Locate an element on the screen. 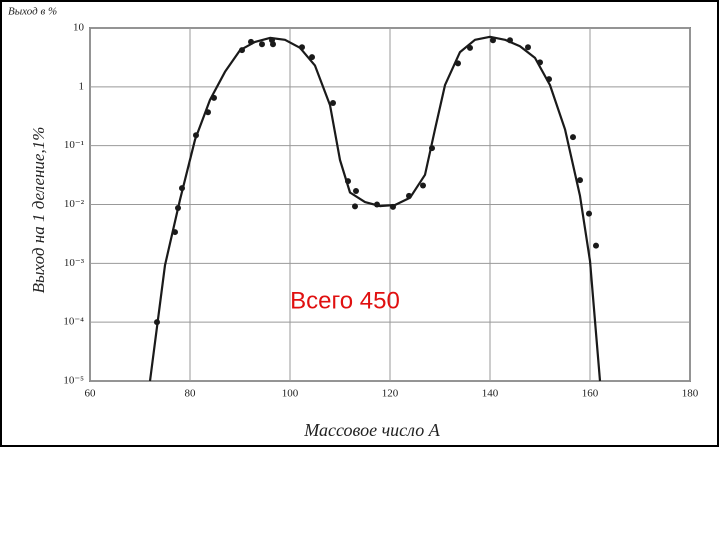  x-tick-label: 100 is located at coordinates (290, 394).